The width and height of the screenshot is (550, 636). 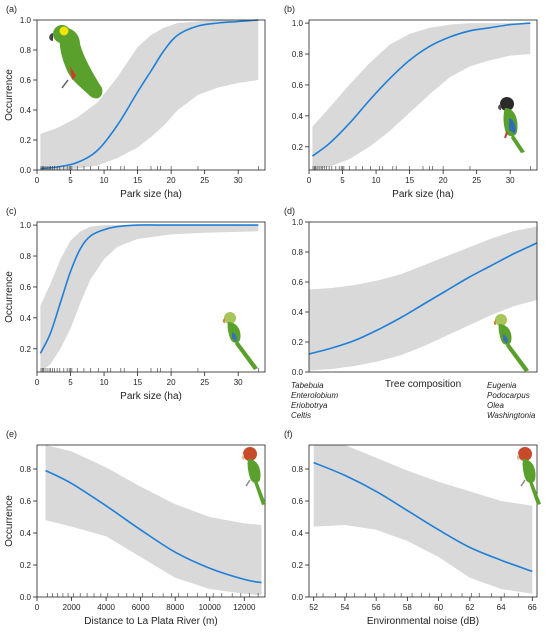 I want to click on panel-label: (e), so click(x=11, y=434).